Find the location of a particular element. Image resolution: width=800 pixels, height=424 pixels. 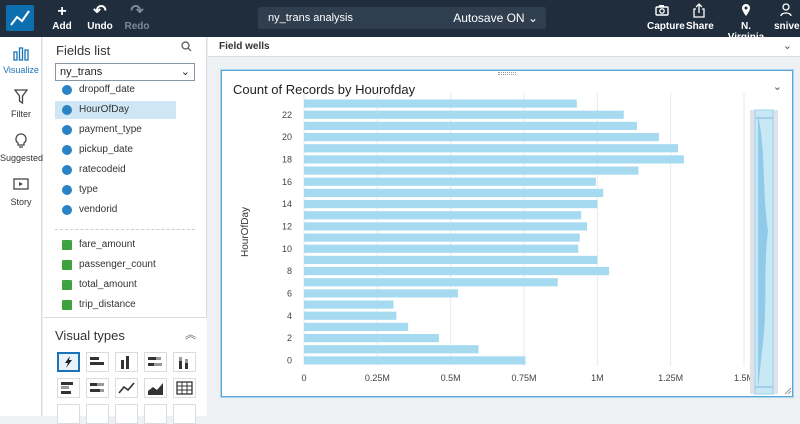

percent-bar-visual-type is located at coordinates (97, 388).